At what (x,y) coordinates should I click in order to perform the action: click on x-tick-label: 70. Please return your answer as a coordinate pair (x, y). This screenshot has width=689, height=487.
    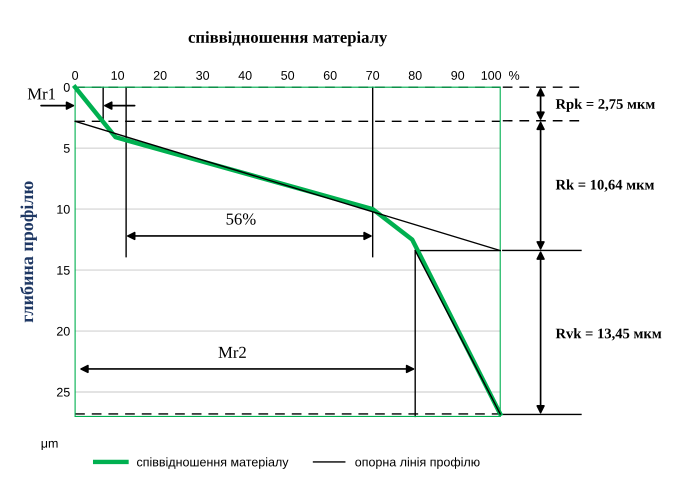
    Looking at the image, I should click on (373, 75).